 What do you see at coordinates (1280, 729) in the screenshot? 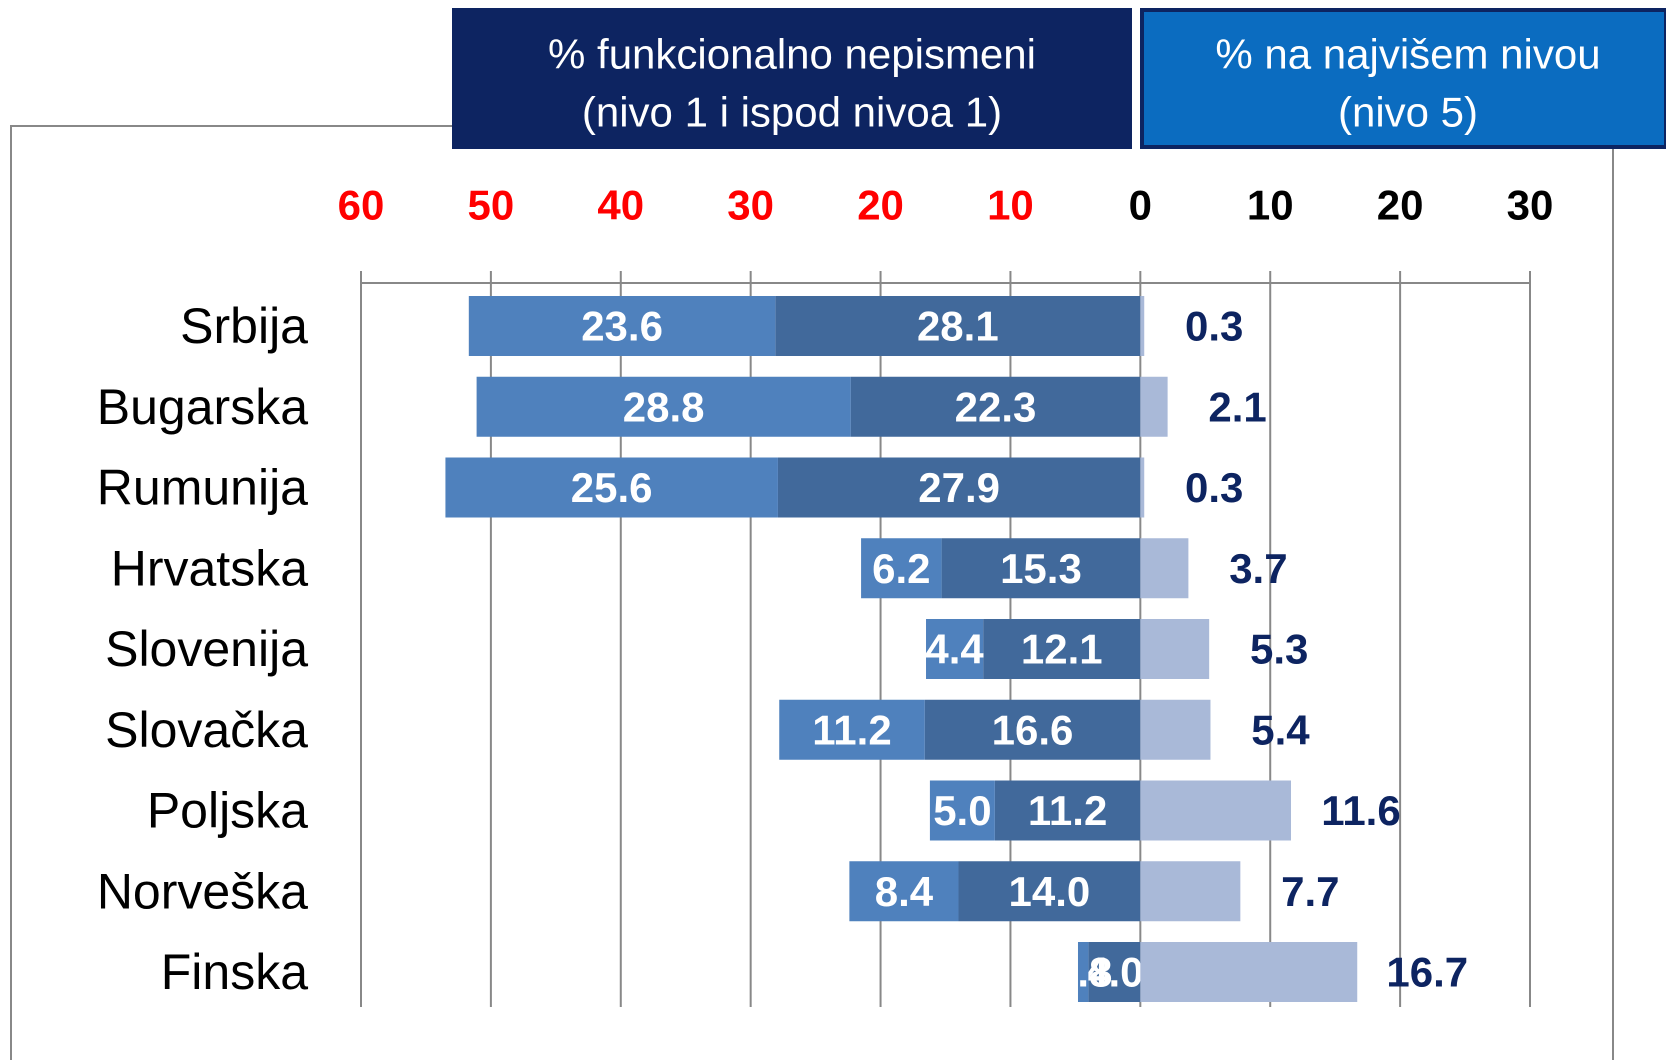
I see `value-label: 5.4` at bounding box center [1280, 729].